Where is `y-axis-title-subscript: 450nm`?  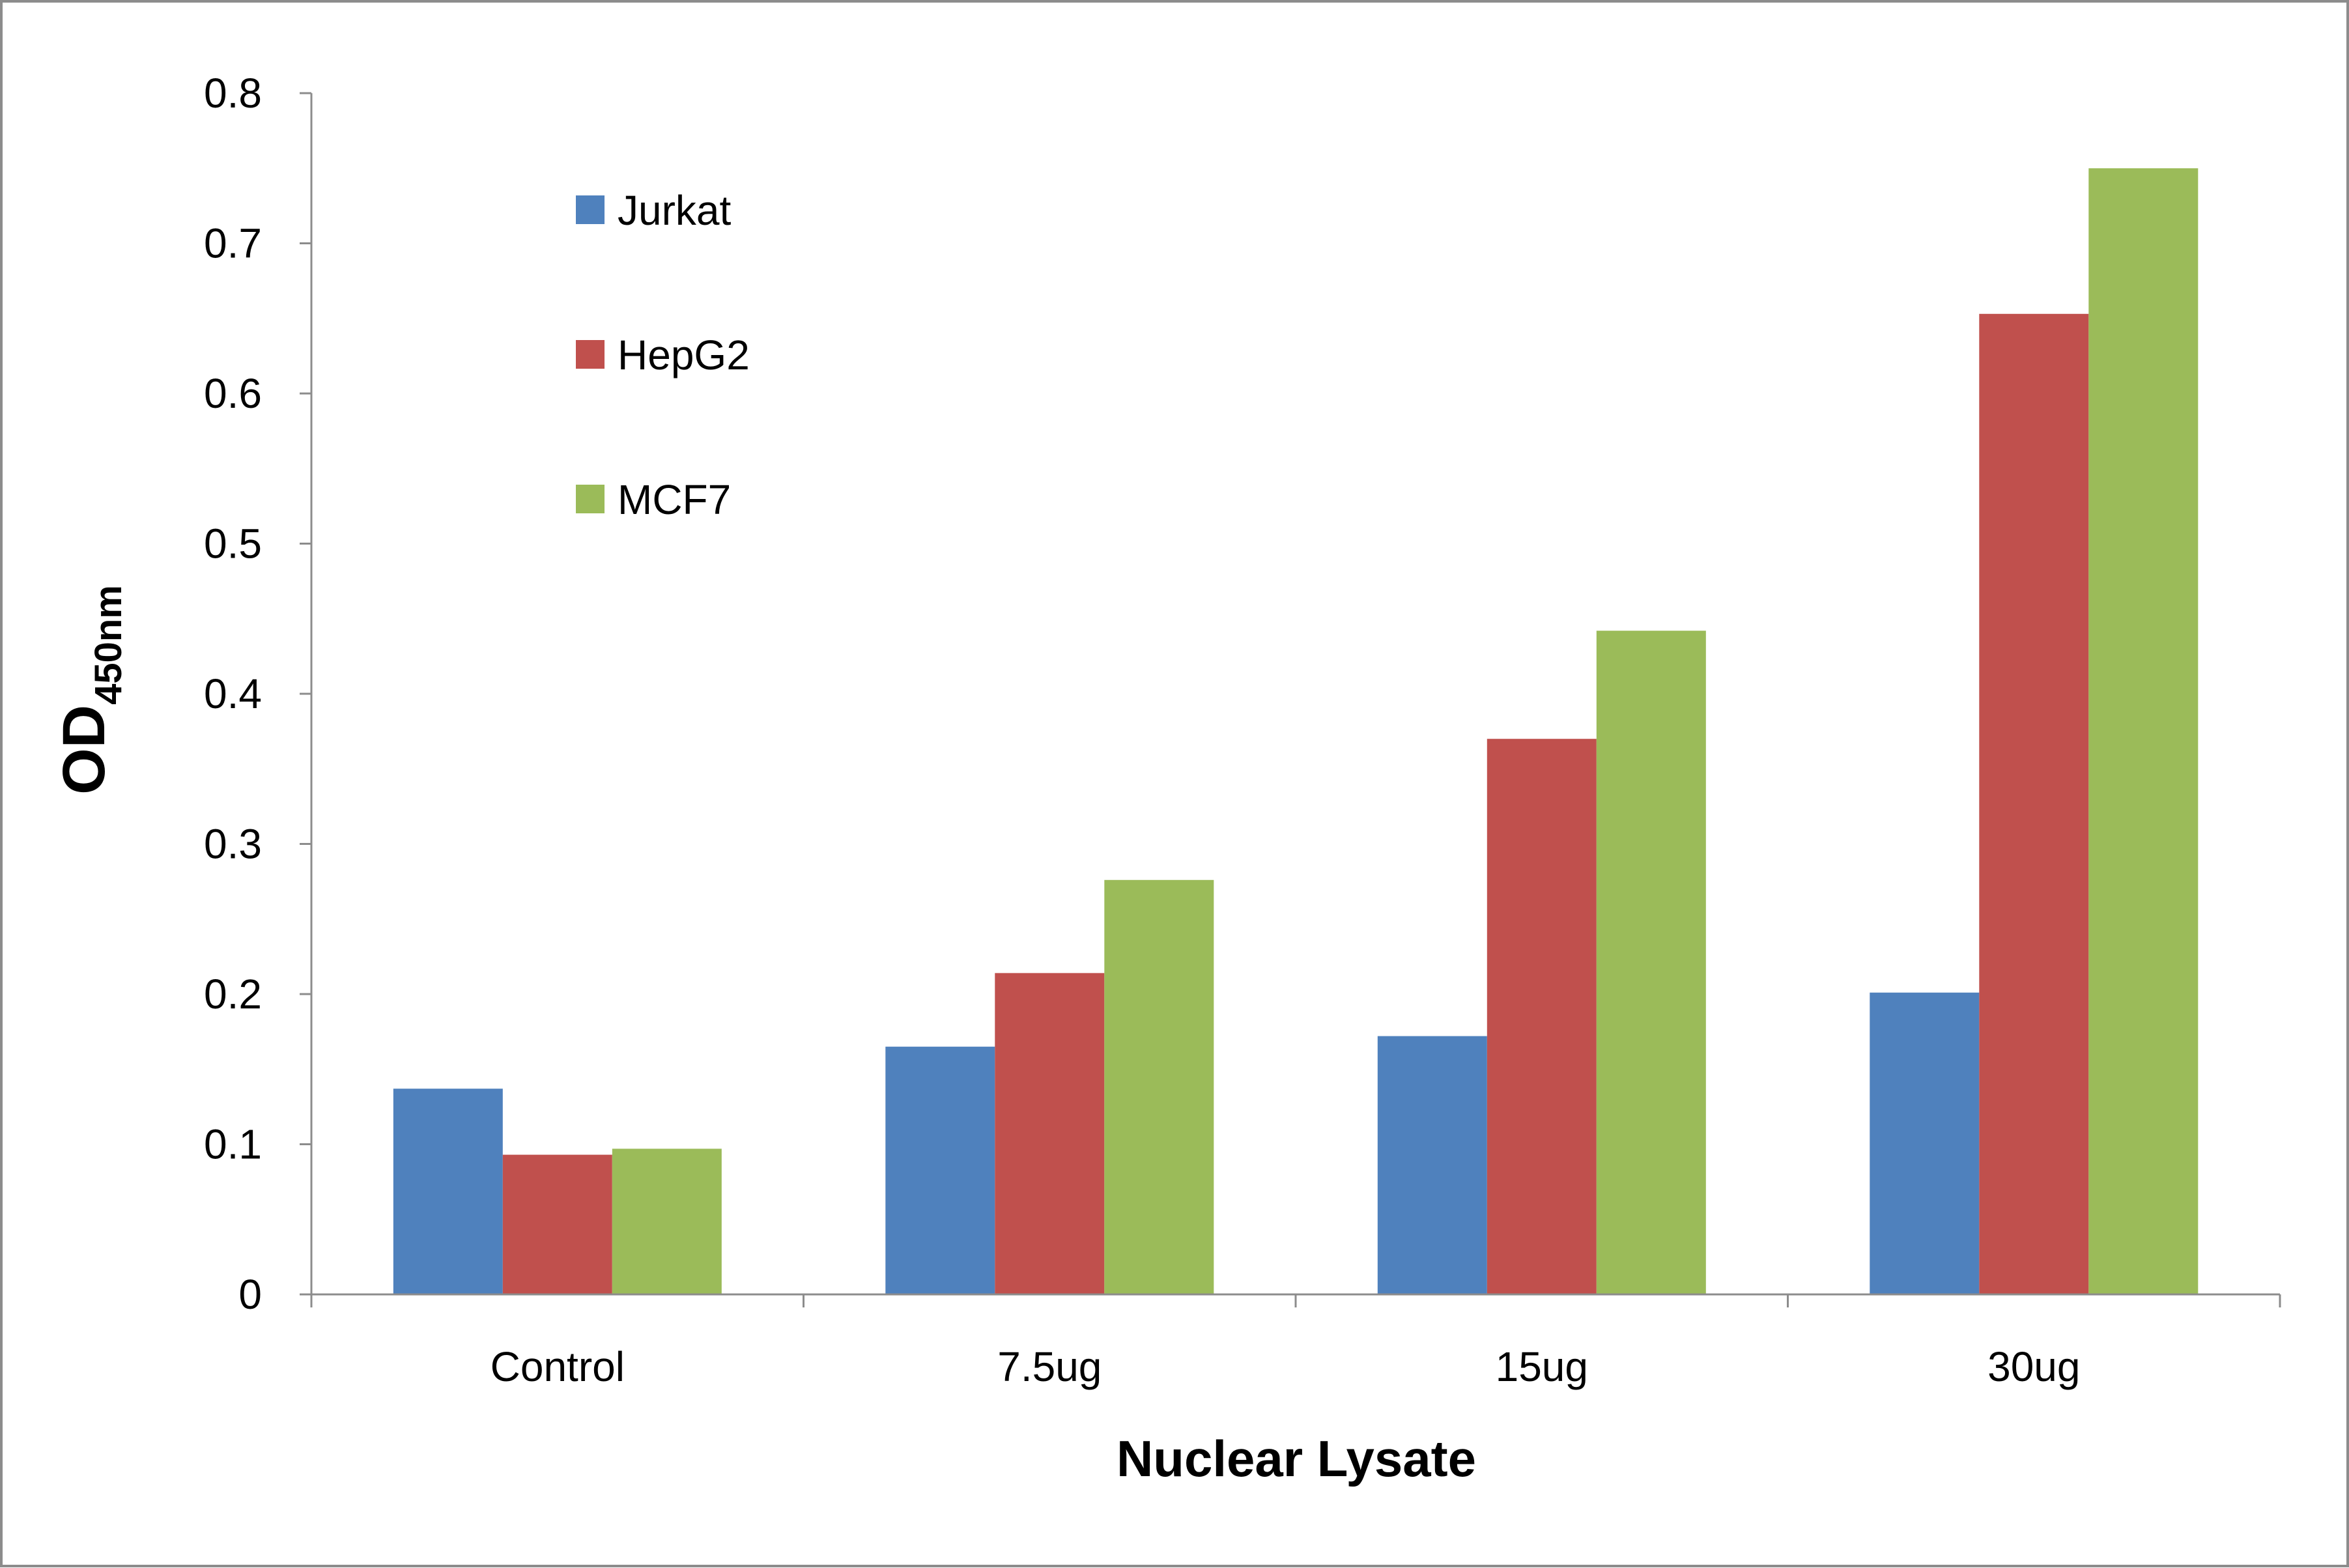 y-axis-title-subscript: 450nm is located at coordinates (108, 645).